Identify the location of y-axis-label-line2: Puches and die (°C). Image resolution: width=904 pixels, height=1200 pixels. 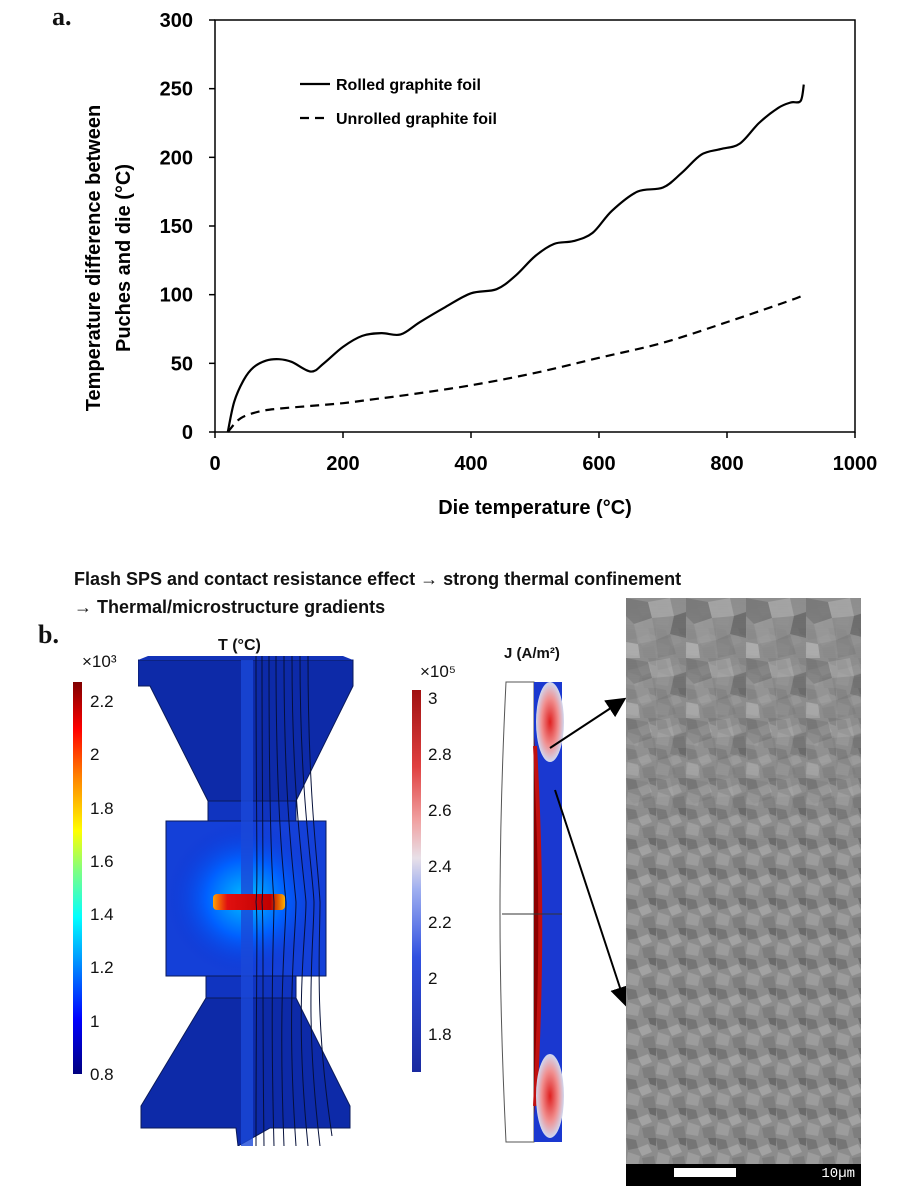
(124, 258).